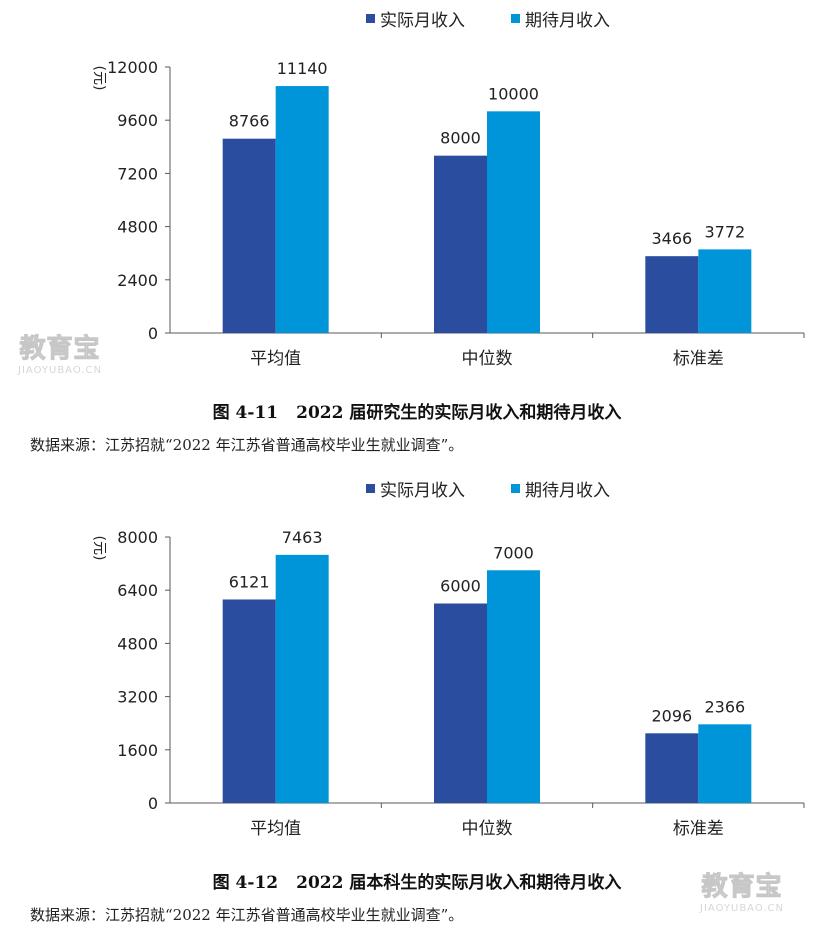 Image resolution: width=834 pixels, height=940 pixels. What do you see at coordinates (671, 238) in the screenshot?
I see `data-label: 3466` at bounding box center [671, 238].